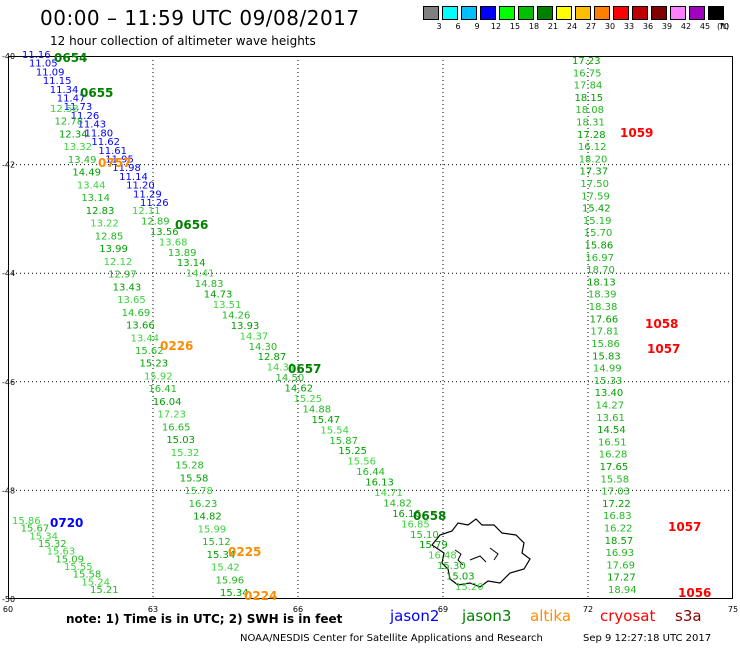  I want to click on wave-height-value: 15.99, so click(212, 529).